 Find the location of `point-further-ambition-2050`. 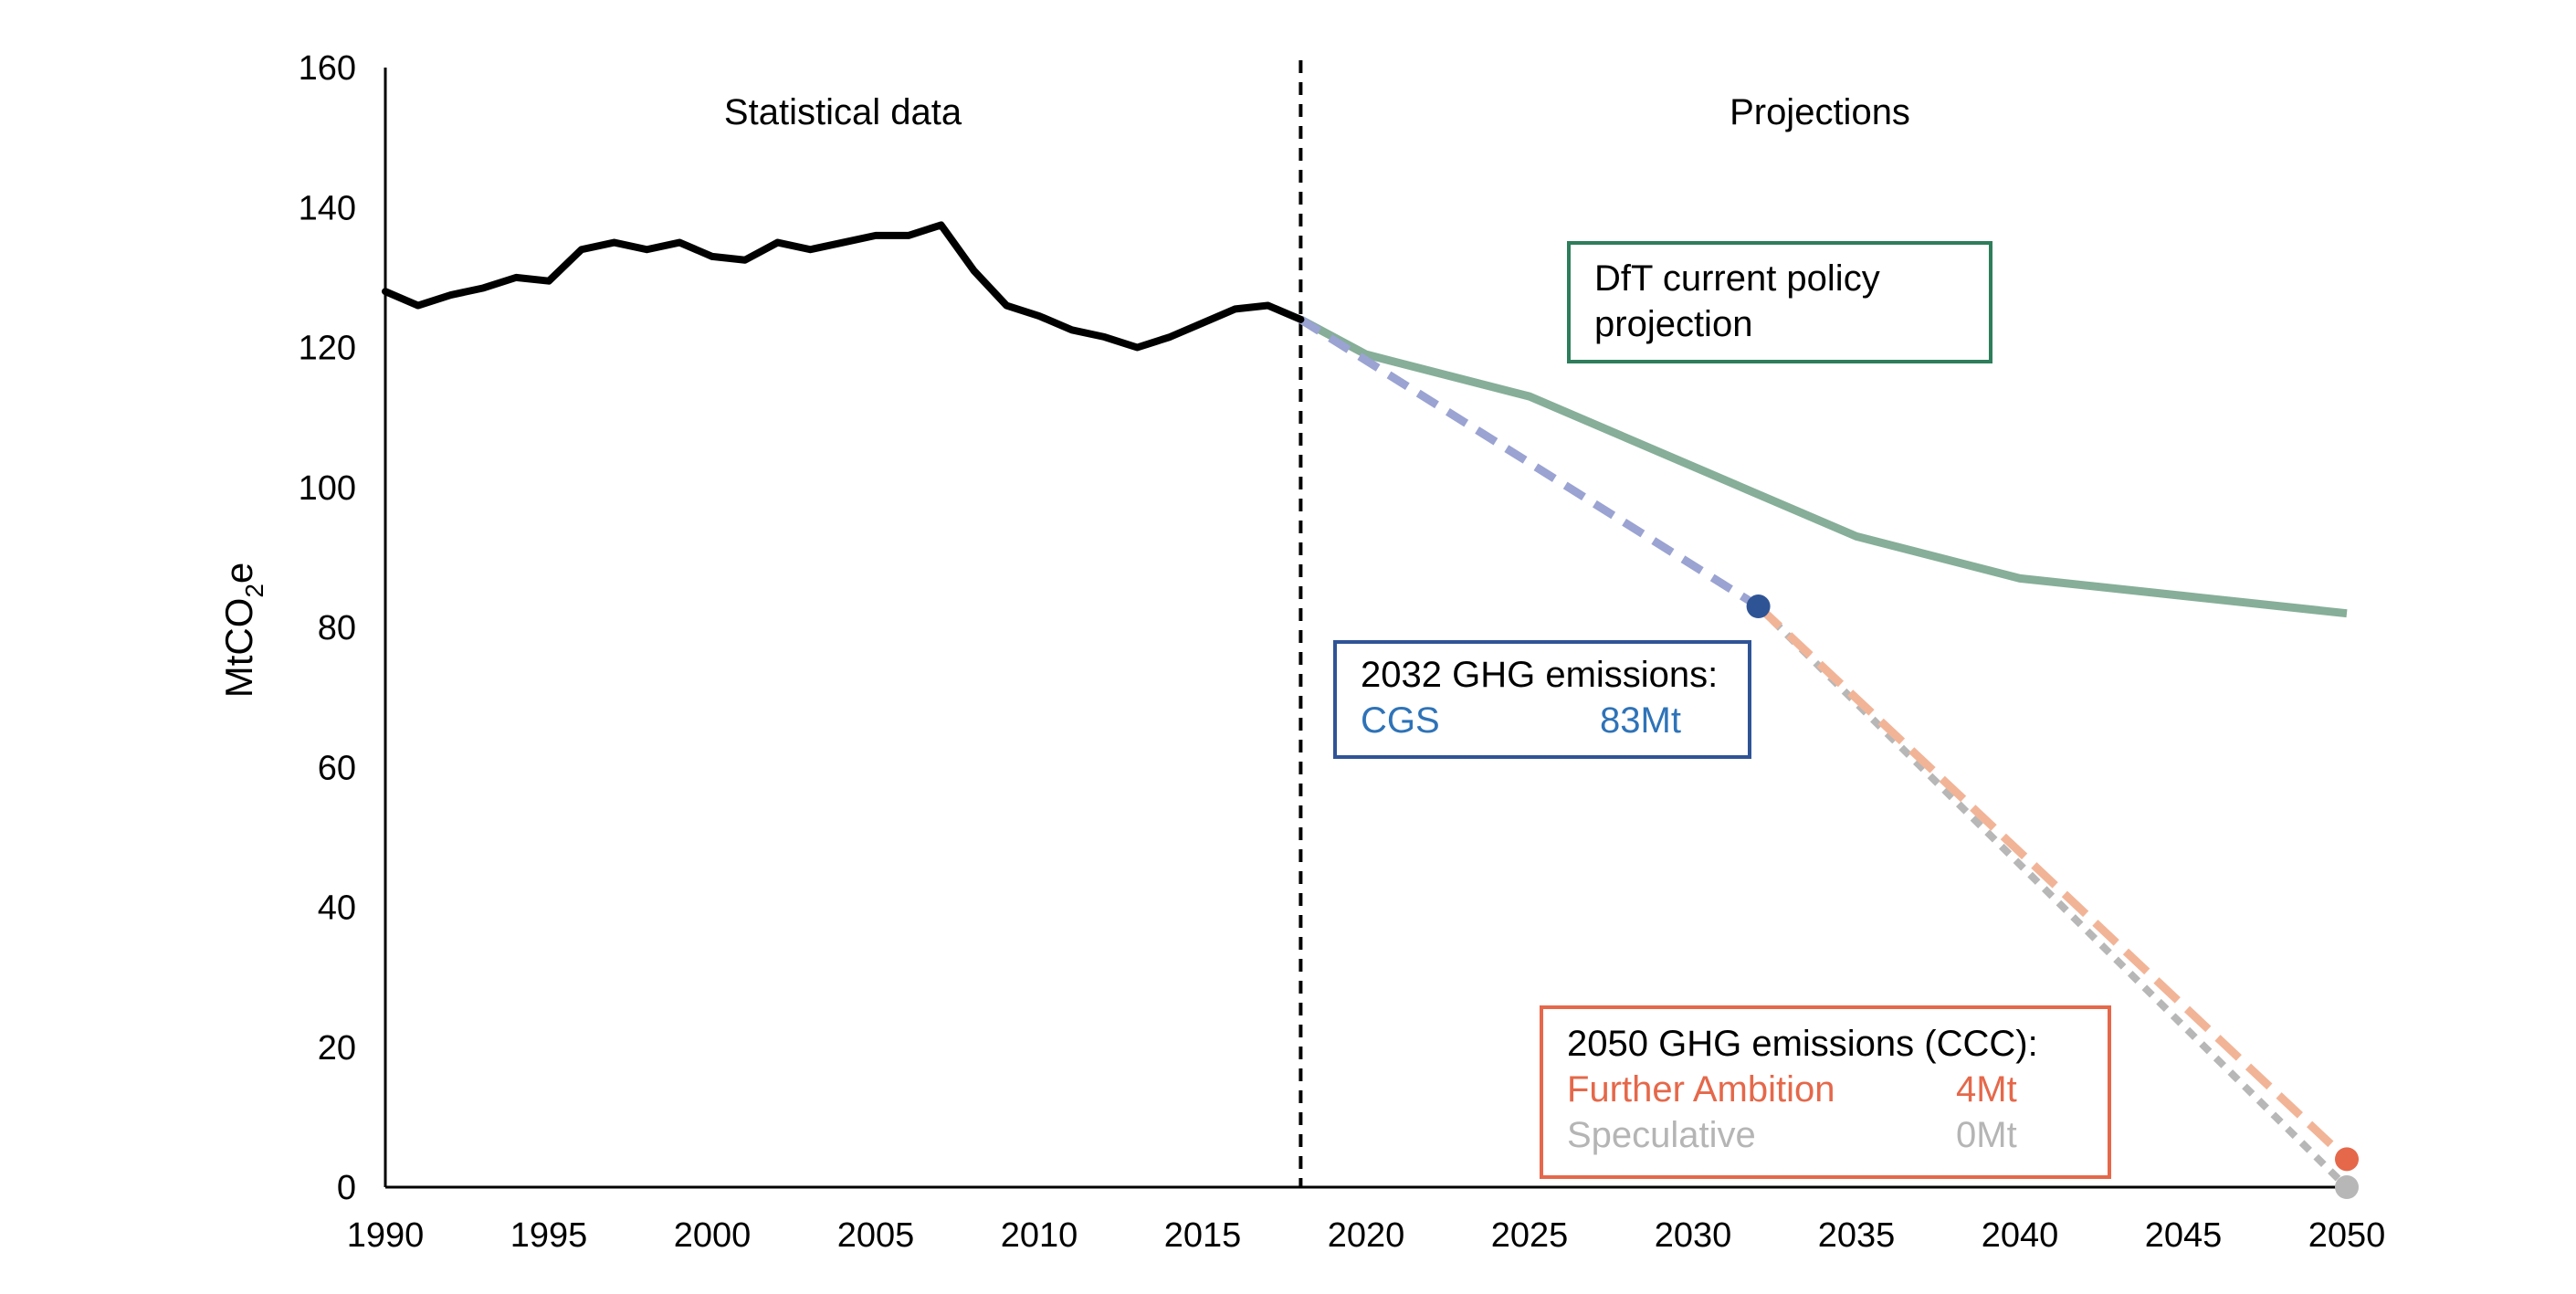

point-further-ambition-2050 is located at coordinates (2347, 1159).